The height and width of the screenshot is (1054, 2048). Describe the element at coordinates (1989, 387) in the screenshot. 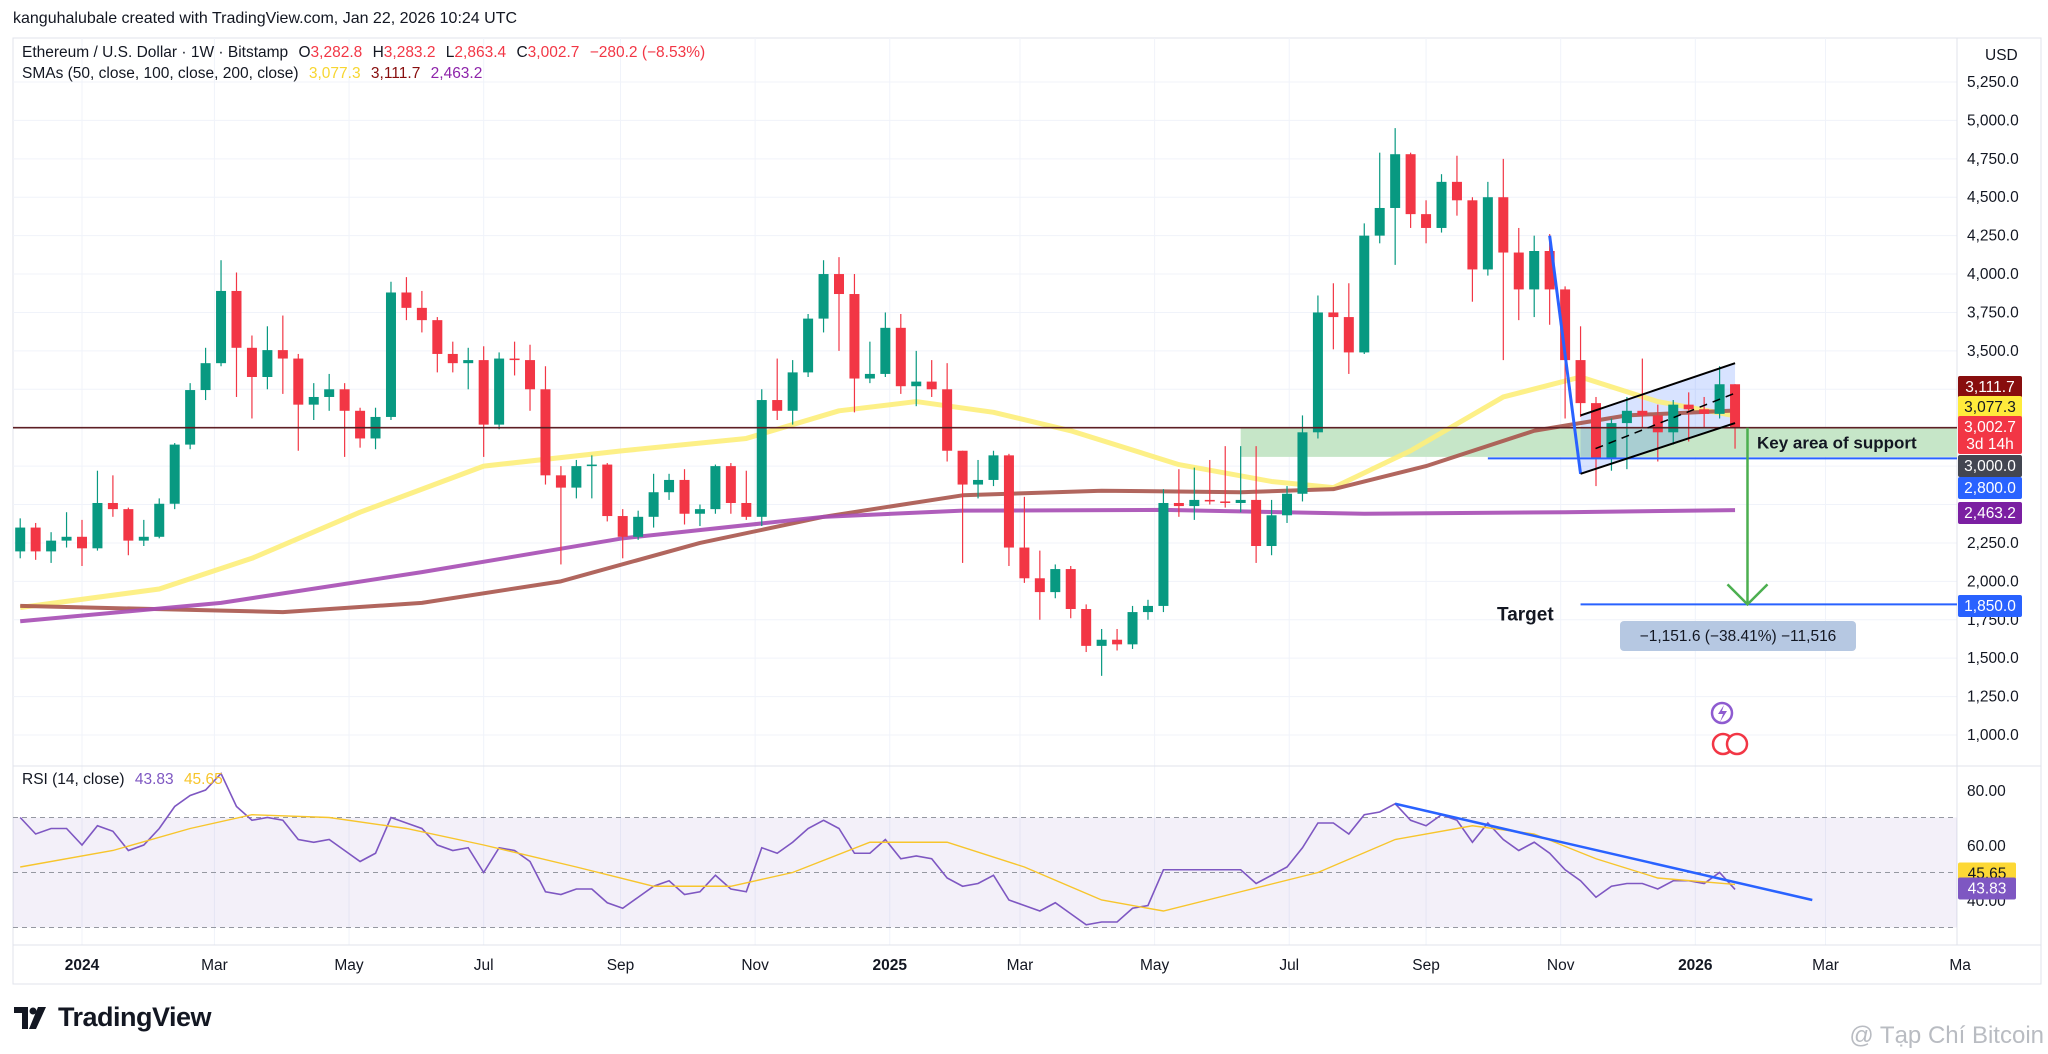

I see `price-badge-text: 3,111.7` at that location.